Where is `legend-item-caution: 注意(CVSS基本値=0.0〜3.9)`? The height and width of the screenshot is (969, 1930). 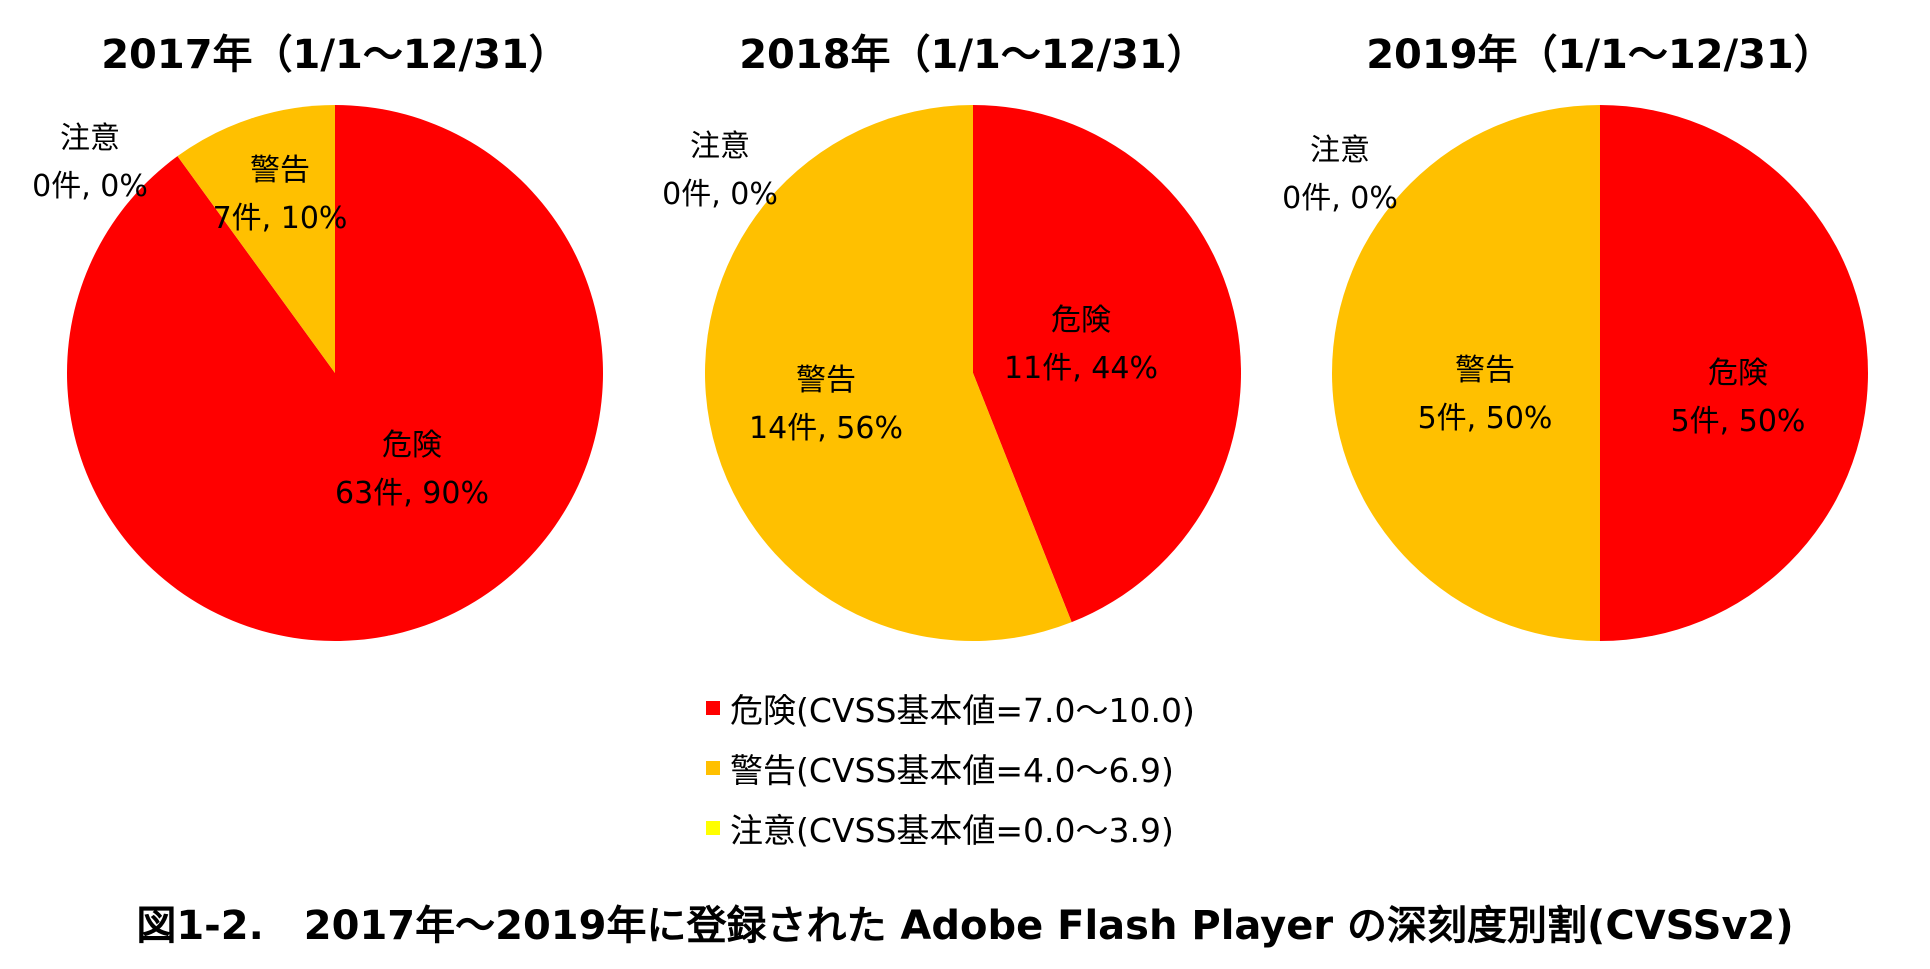
legend-item-caution: 注意(CVSS基本値=0.0〜3.9) is located at coordinates (950, 828).